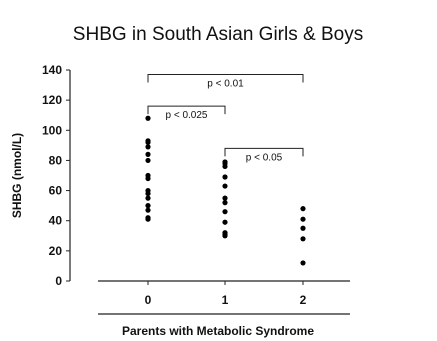  I want to click on bracket-label: p < 0.025, so click(187, 115).